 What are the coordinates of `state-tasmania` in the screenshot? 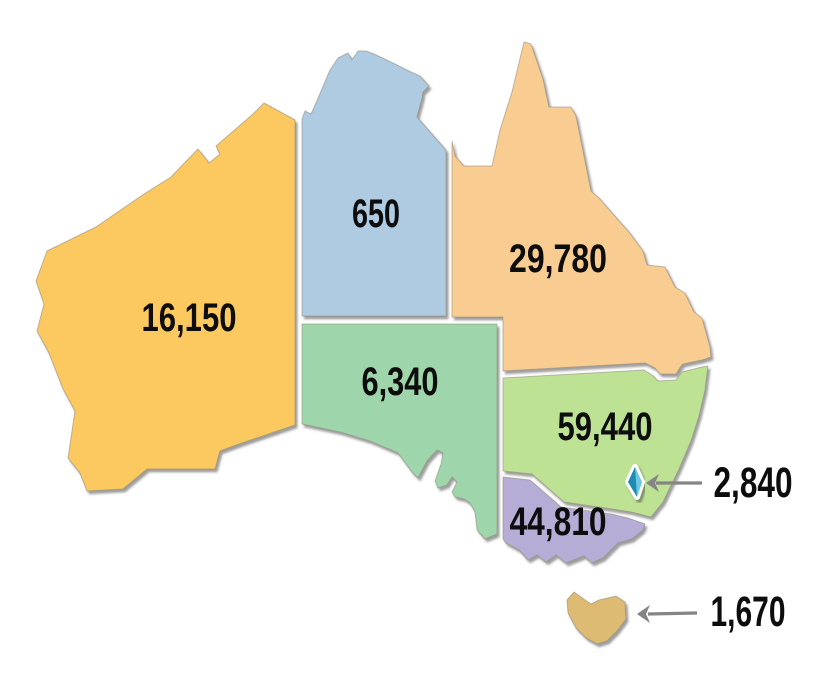 It's located at (596, 618).